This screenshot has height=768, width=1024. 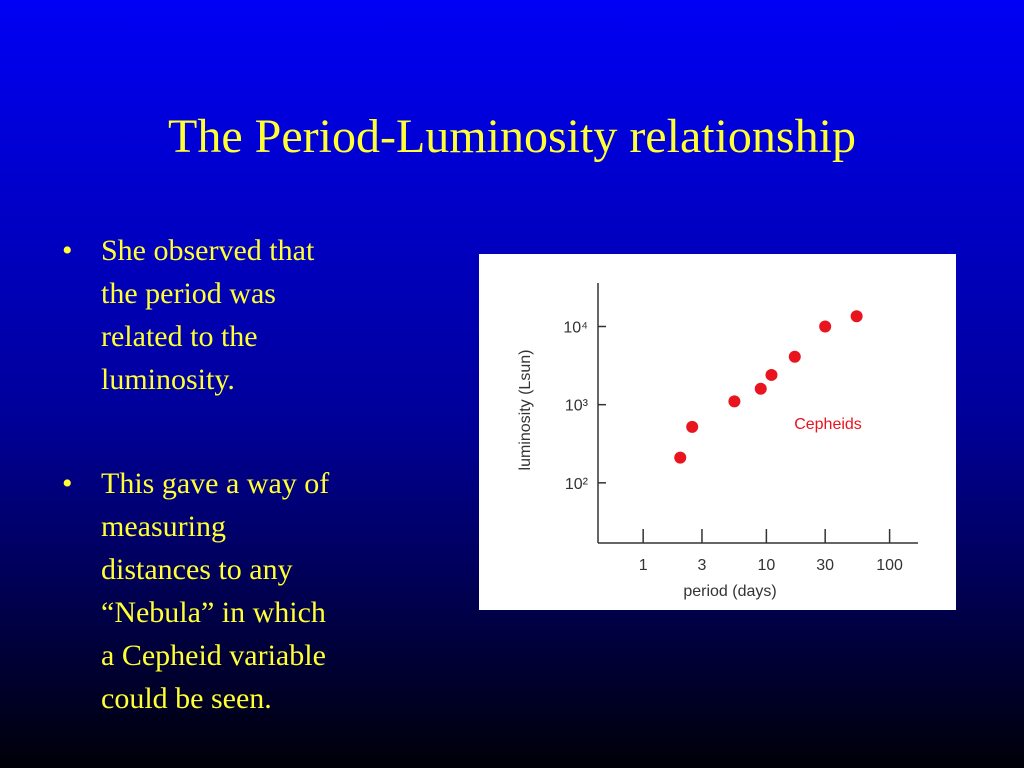 I want to click on bullet-line: could be seen., so click(x=186, y=698).